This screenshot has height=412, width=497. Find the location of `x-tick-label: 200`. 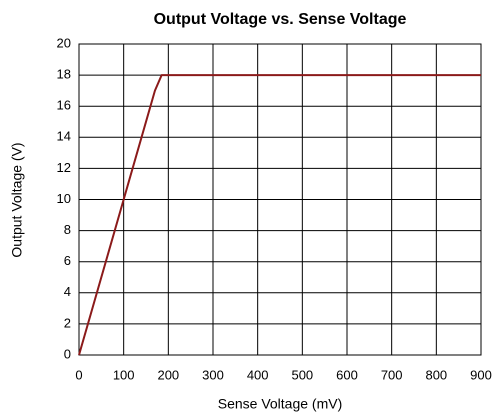

x-tick-label: 200 is located at coordinates (168, 374).